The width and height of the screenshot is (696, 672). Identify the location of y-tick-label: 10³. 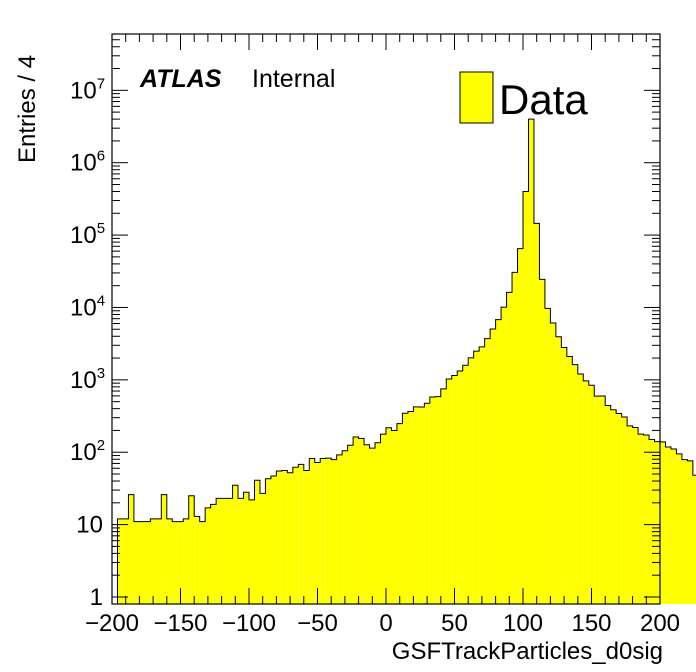
(87, 379).